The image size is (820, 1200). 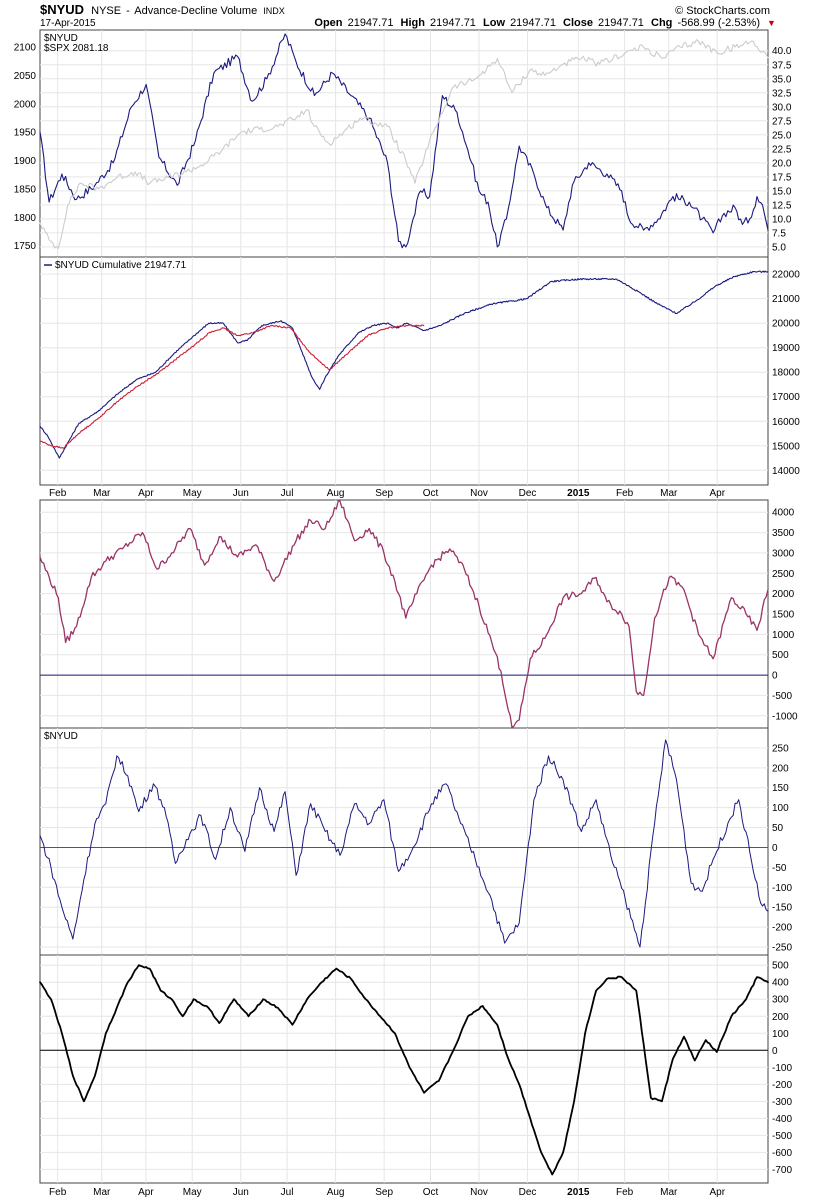 I want to click on y-left-tick-label: 1850, so click(x=25, y=189).